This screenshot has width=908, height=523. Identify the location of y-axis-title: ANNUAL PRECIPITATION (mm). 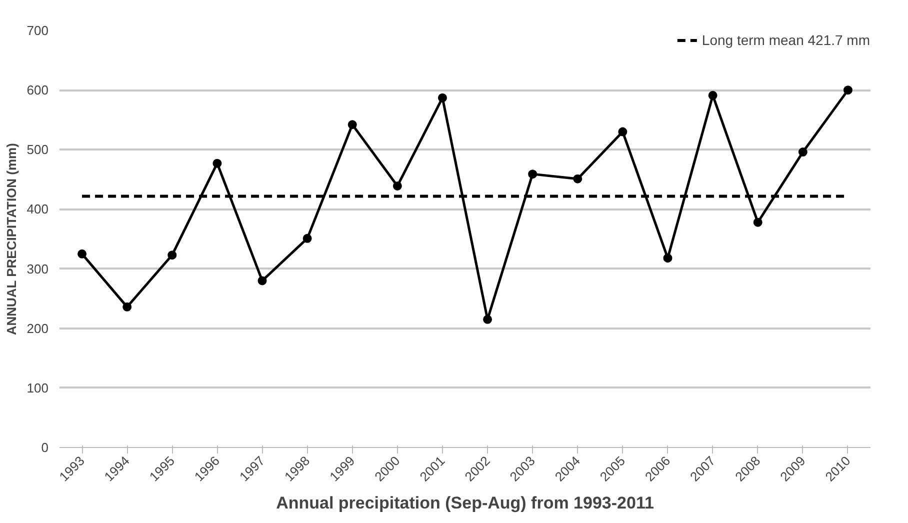
(11, 239).